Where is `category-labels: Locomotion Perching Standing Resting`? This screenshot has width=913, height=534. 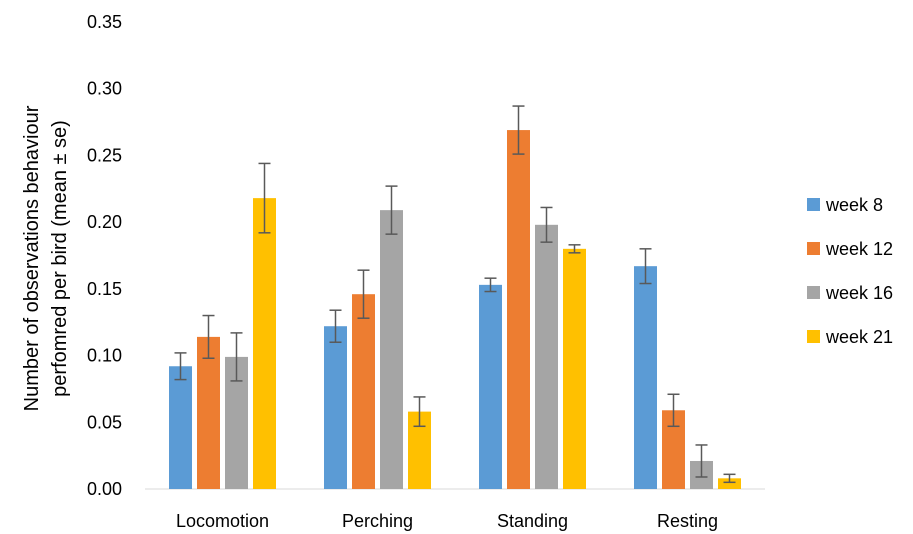 category-labels: Locomotion Perching Standing Resting is located at coordinates (447, 521).